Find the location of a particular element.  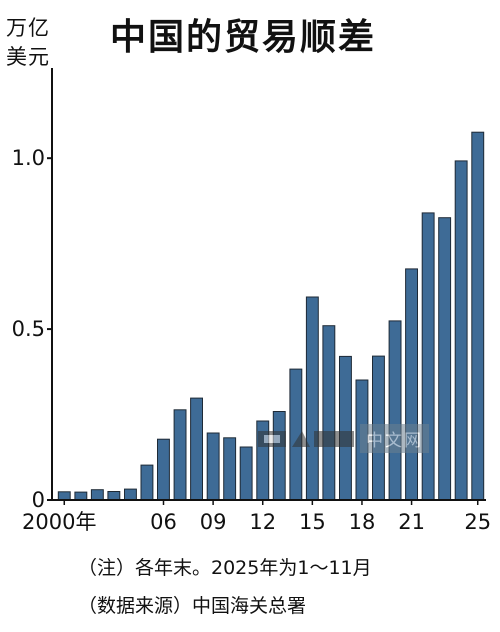

nikkei-logo-icon is located at coordinates (306, 438).